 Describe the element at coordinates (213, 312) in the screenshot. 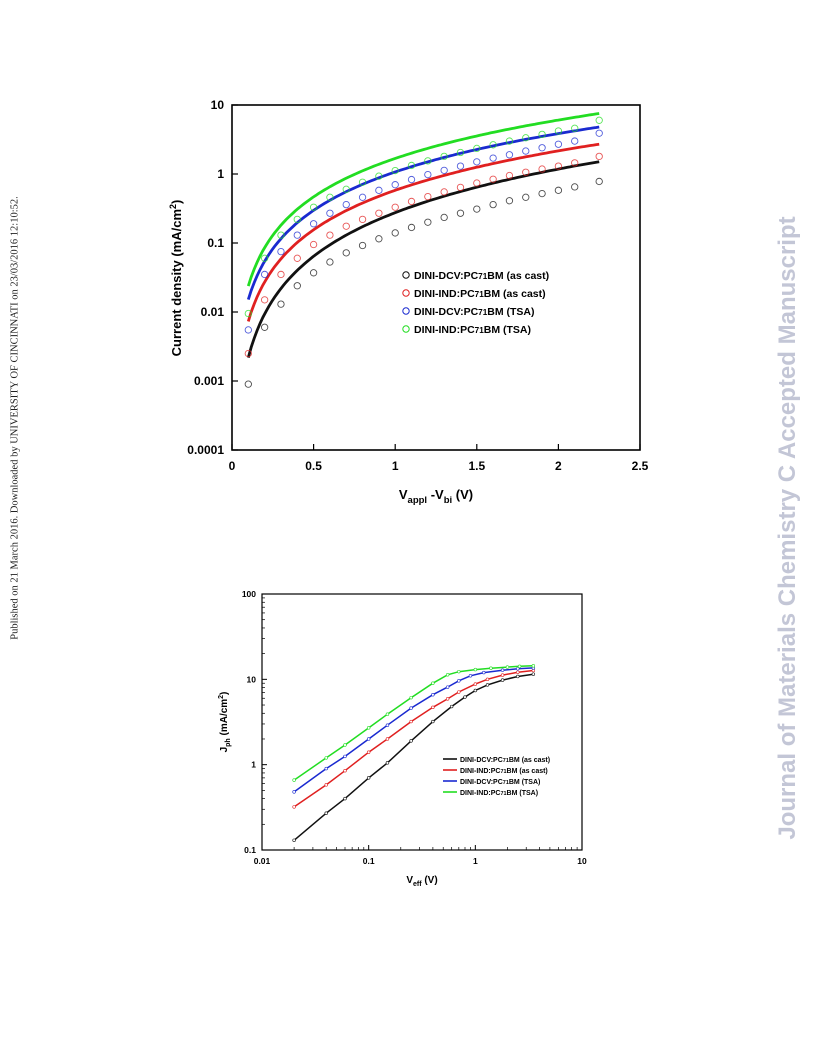

I see `chart1-y-tick-label: 0.01` at that location.